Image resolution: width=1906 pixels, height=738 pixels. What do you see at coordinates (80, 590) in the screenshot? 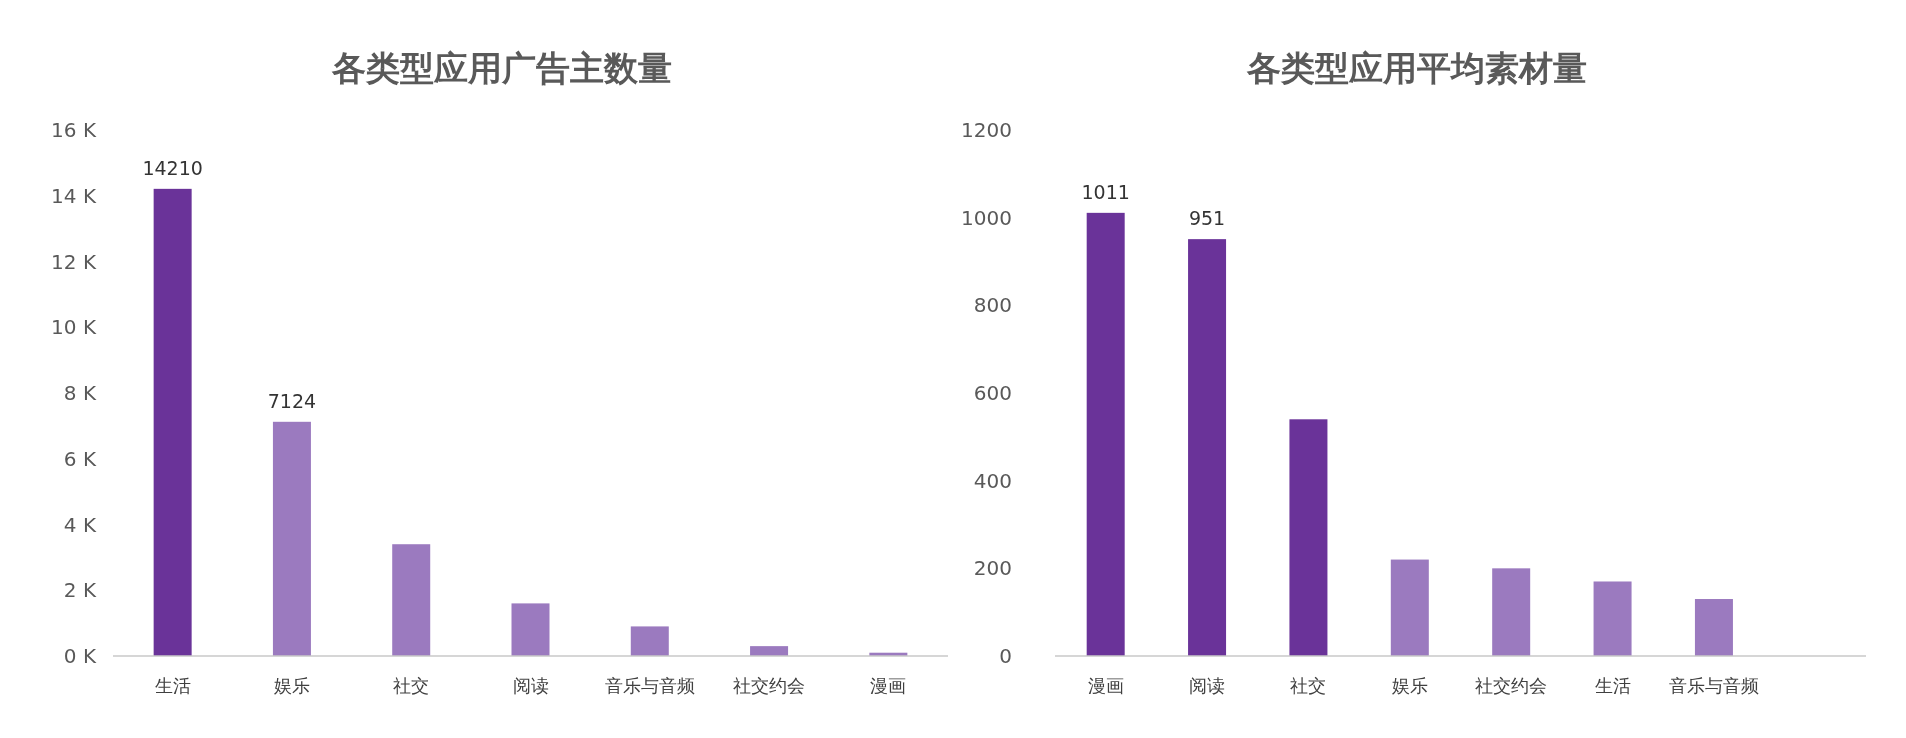
I see `y-tick-label: 2 K` at bounding box center [80, 590].